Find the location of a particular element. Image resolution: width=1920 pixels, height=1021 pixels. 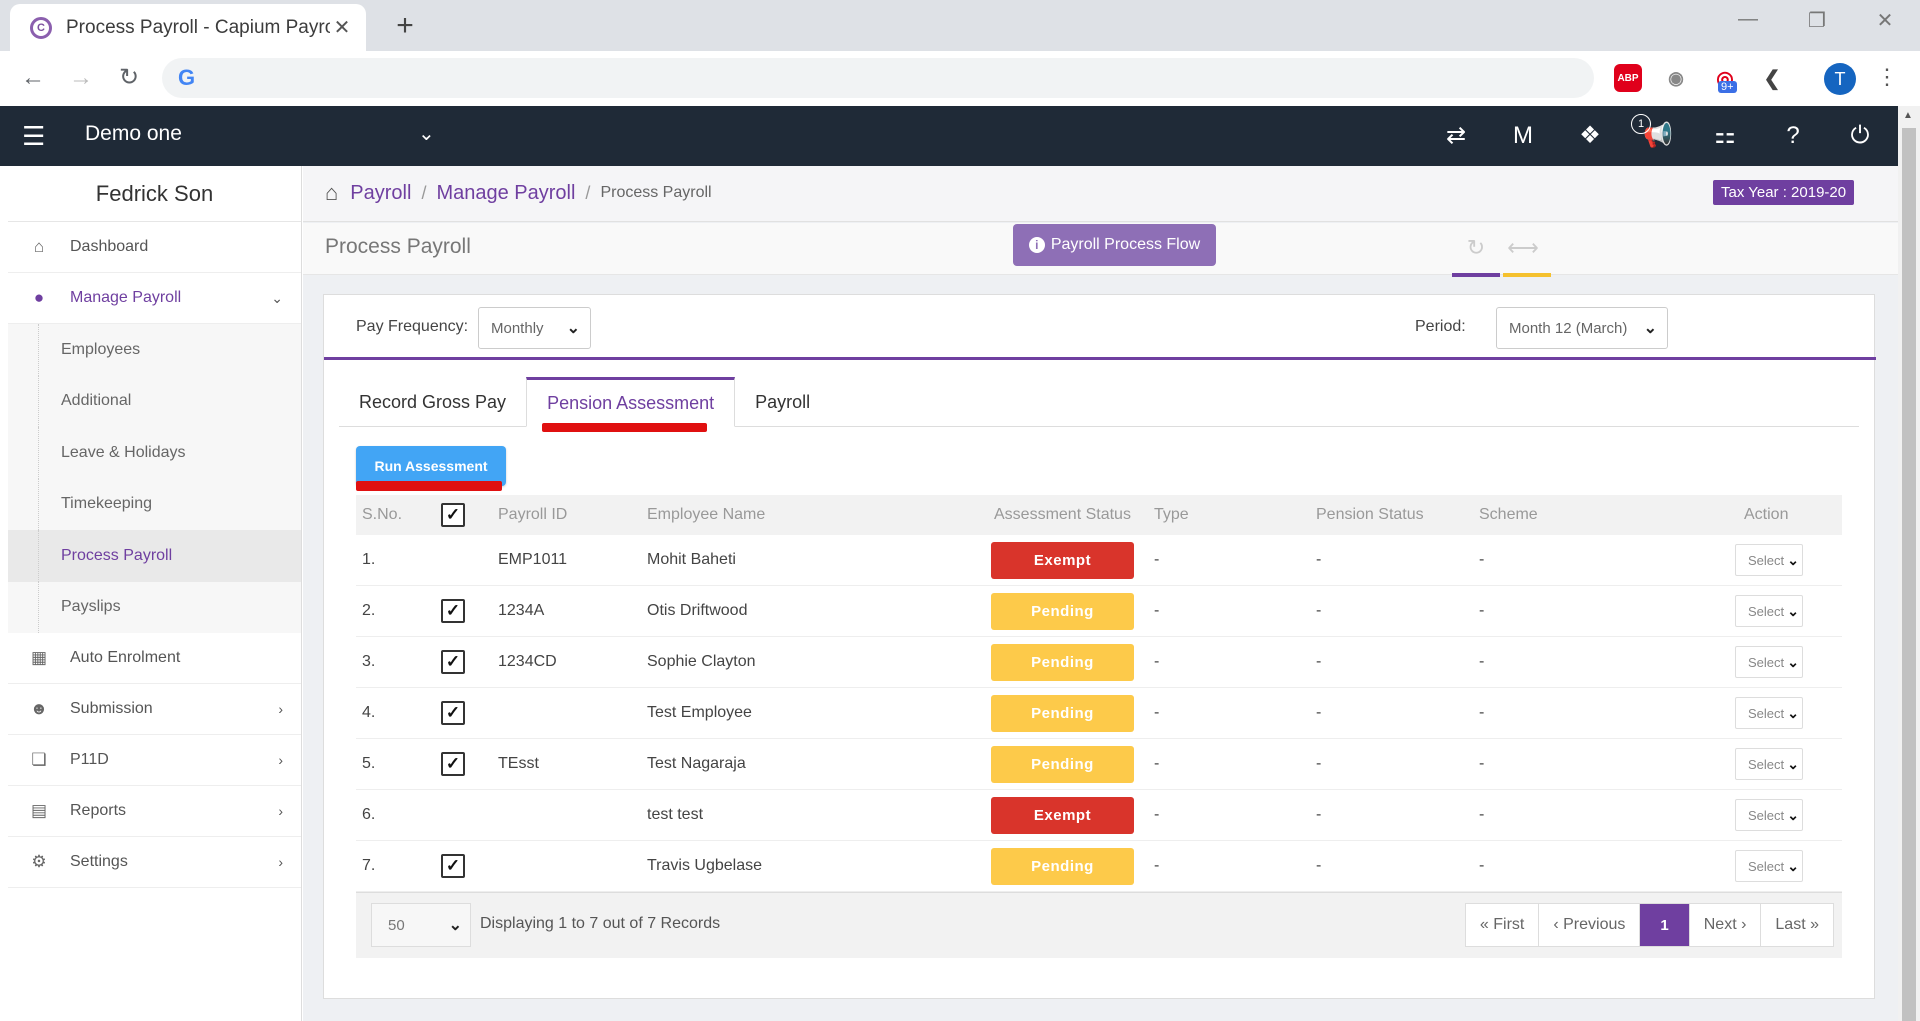

pager-last: Last » is located at coordinates (1797, 924).